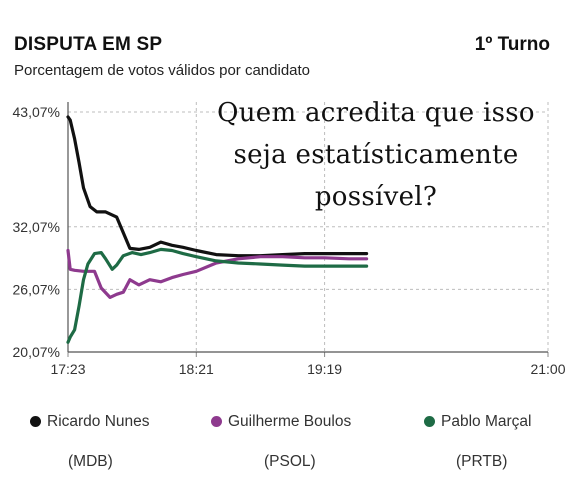 This screenshot has width=588, height=492. Describe the element at coordinates (36, 112) in the screenshot. I see `y-tick-label: 43,07%` at that location.